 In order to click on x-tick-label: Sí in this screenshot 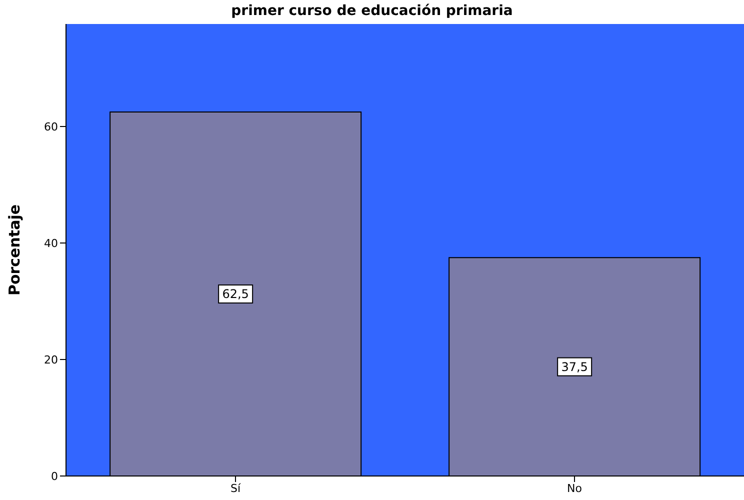, I will do `click(236, 488)`.